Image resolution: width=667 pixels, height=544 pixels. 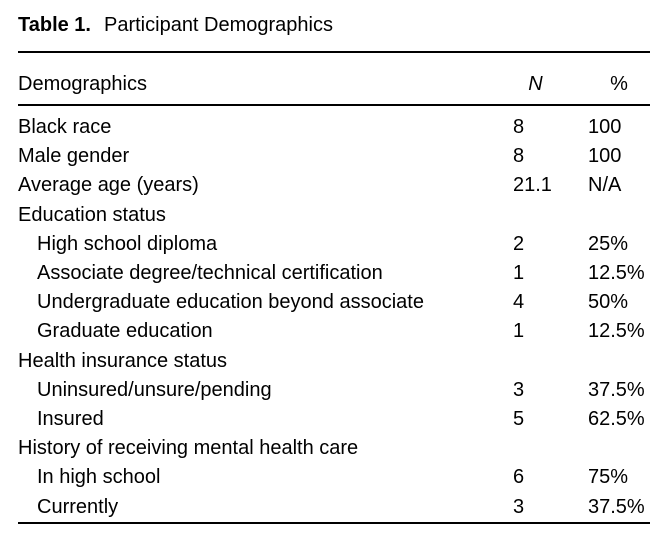 I want to click on row-label: Education status, so click(x=92, y=214).